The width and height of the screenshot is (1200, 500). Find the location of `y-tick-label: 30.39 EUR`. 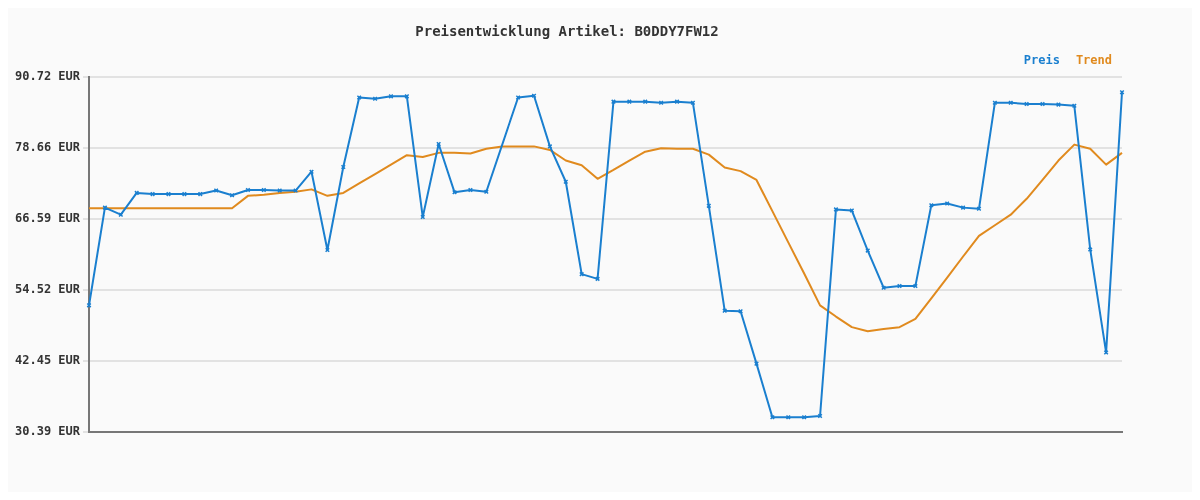

y-tick-label: 30.39 EUR is located at coordinates (47, 431).